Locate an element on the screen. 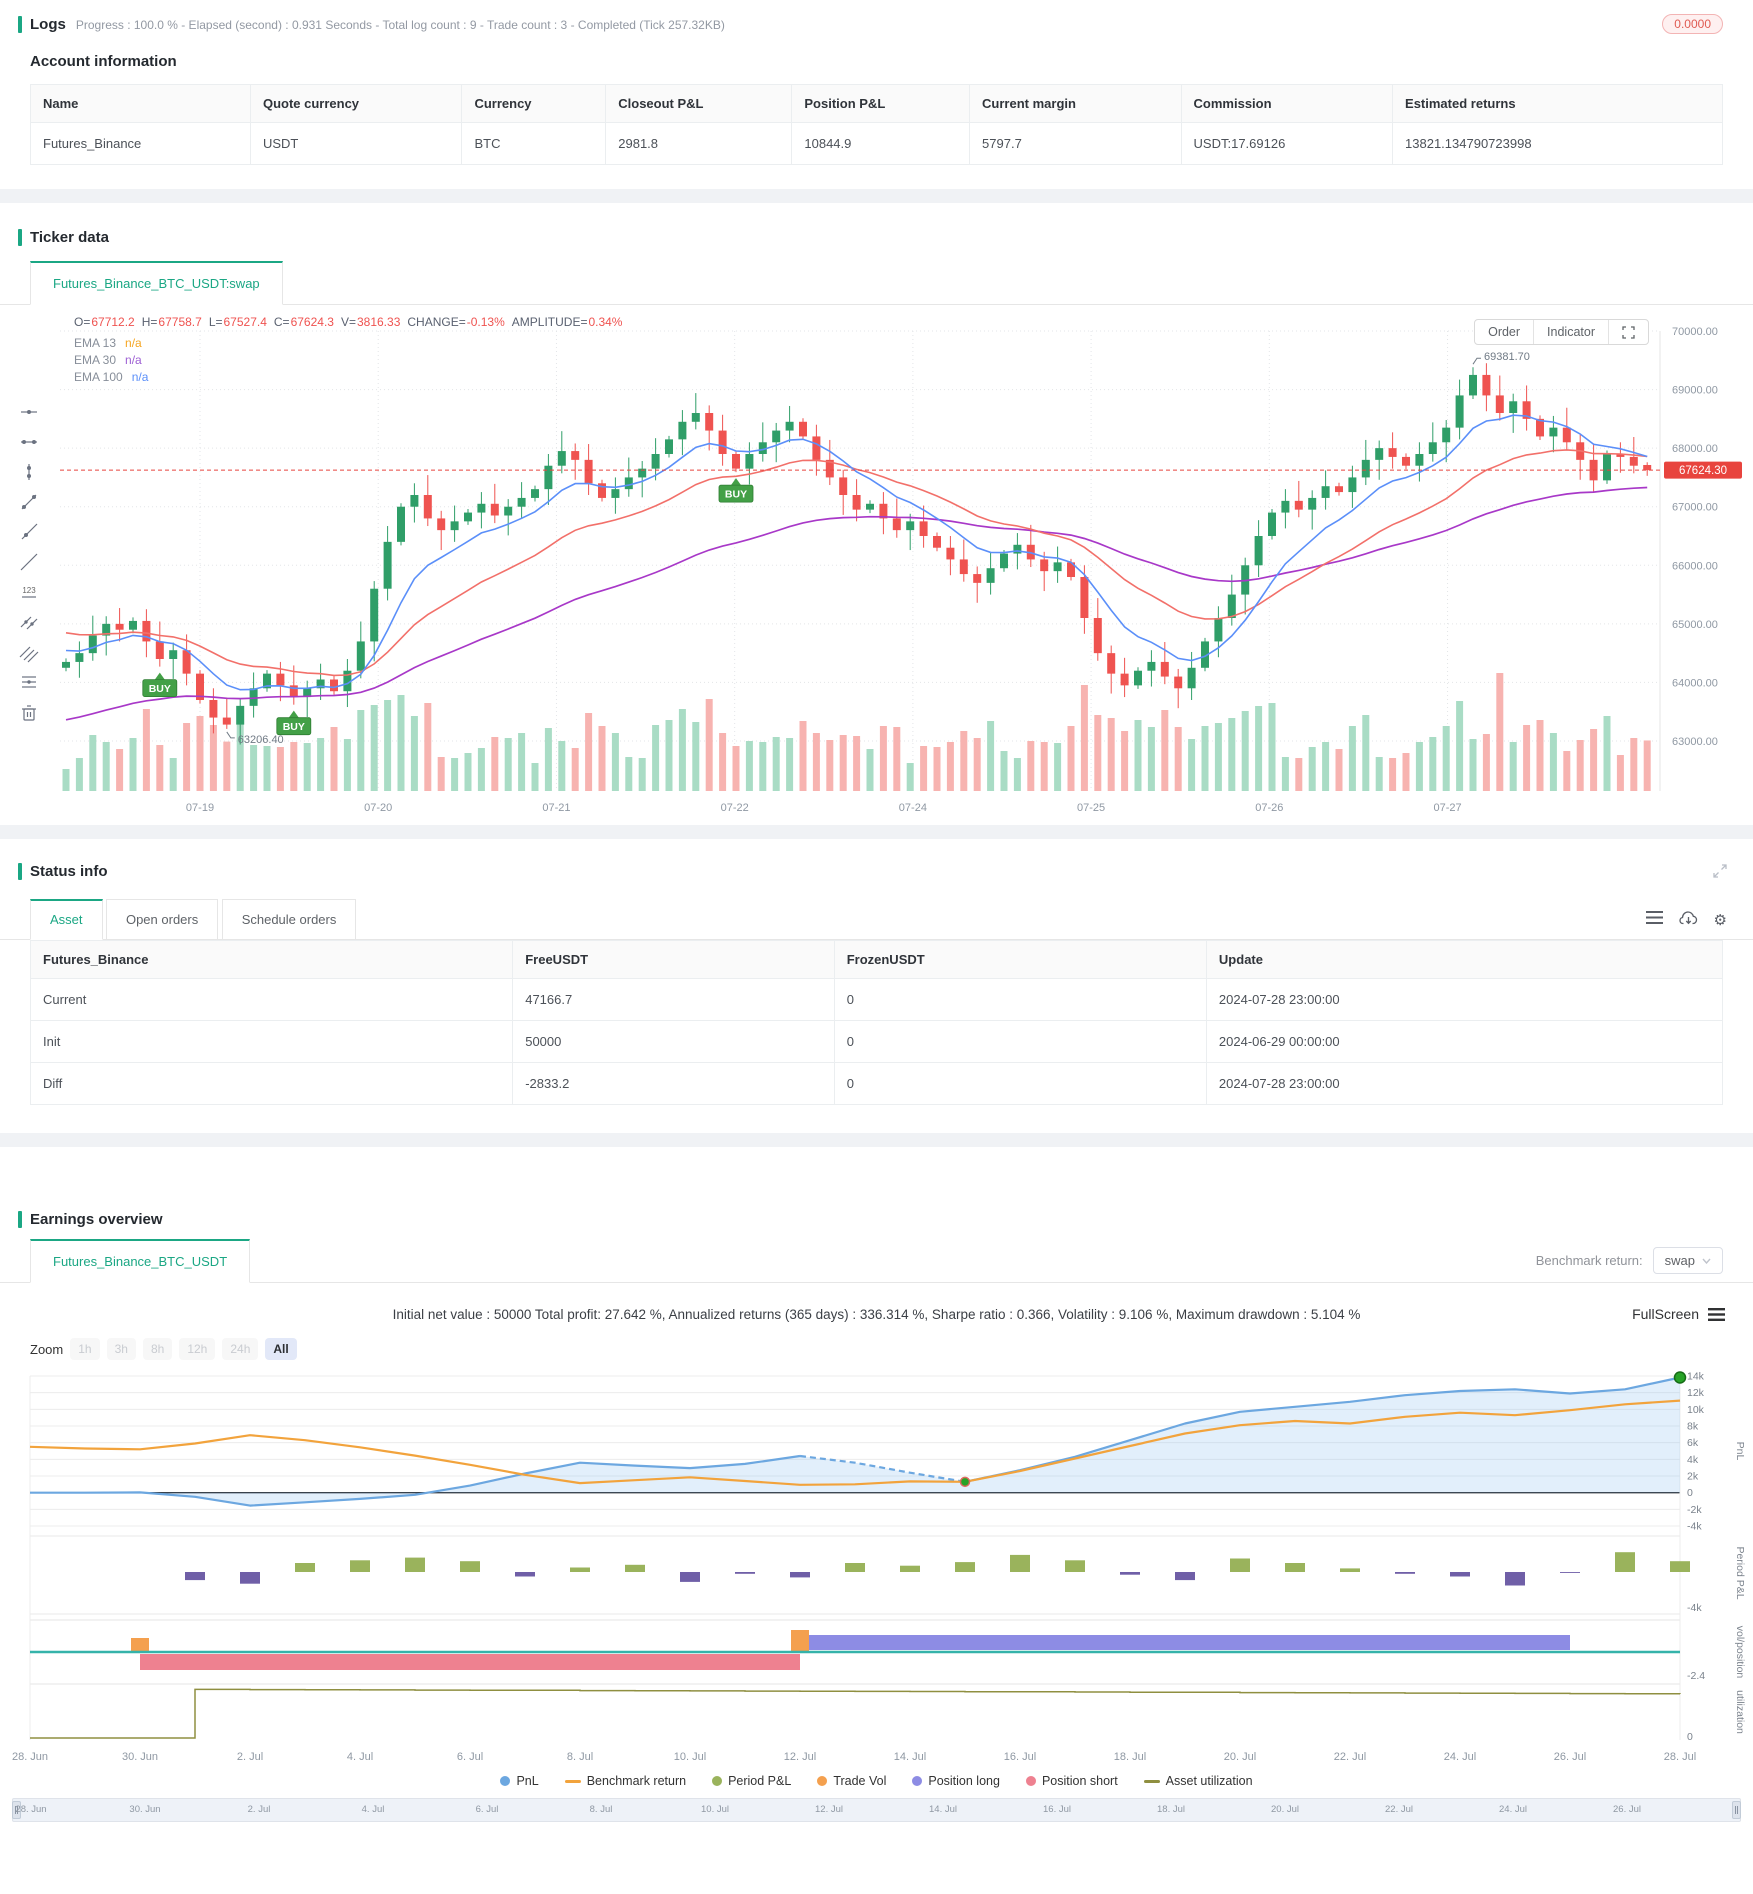 This screenshot has width=1753, height=1894. position-short-bar is located at coordinates (470, 1662).